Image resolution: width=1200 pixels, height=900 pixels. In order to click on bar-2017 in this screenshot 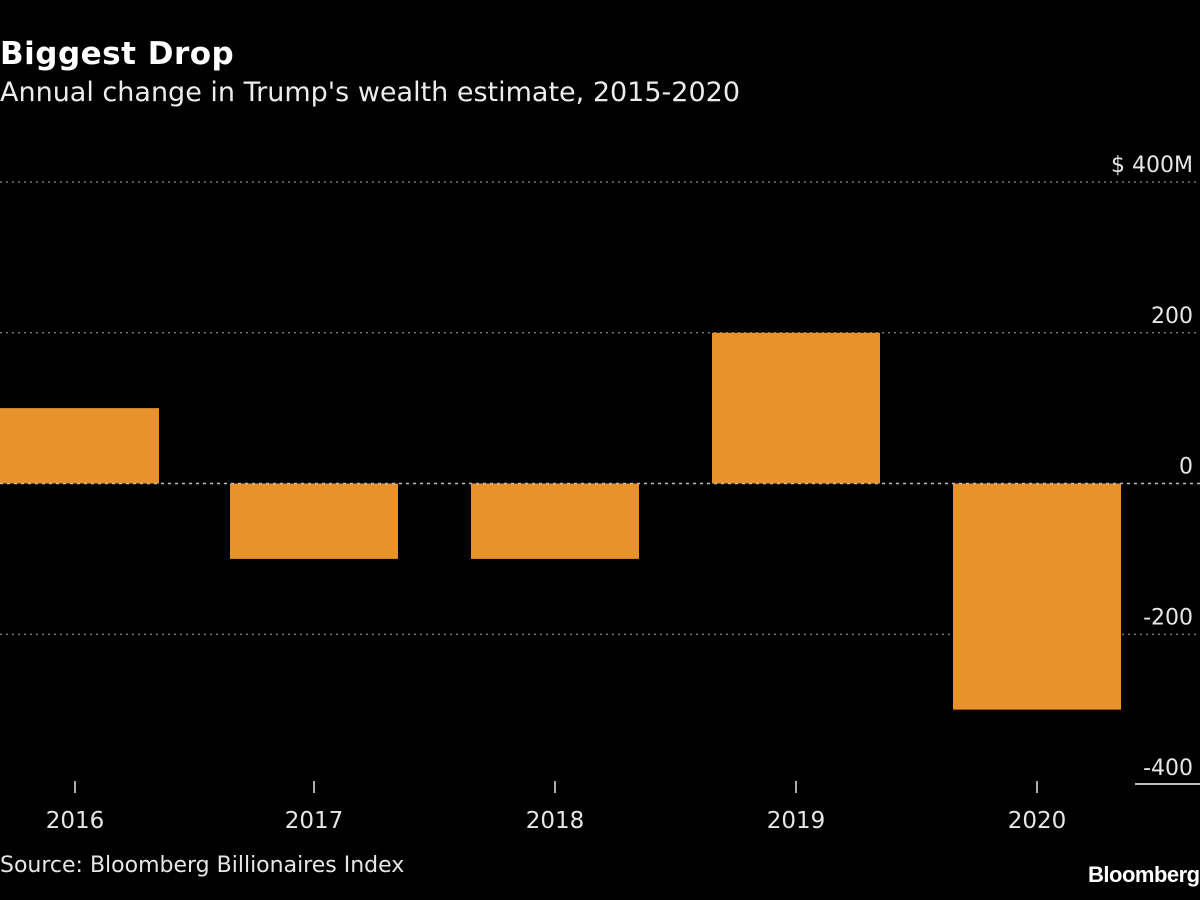, I will do `click(314, 521)`.